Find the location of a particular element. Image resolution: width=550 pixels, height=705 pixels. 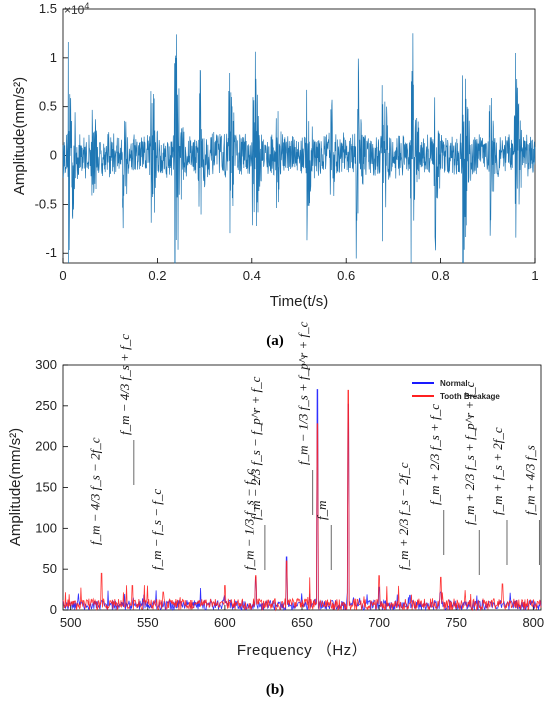

chart-b-y-tick-label: 300 is located at coordinates (46, 364).